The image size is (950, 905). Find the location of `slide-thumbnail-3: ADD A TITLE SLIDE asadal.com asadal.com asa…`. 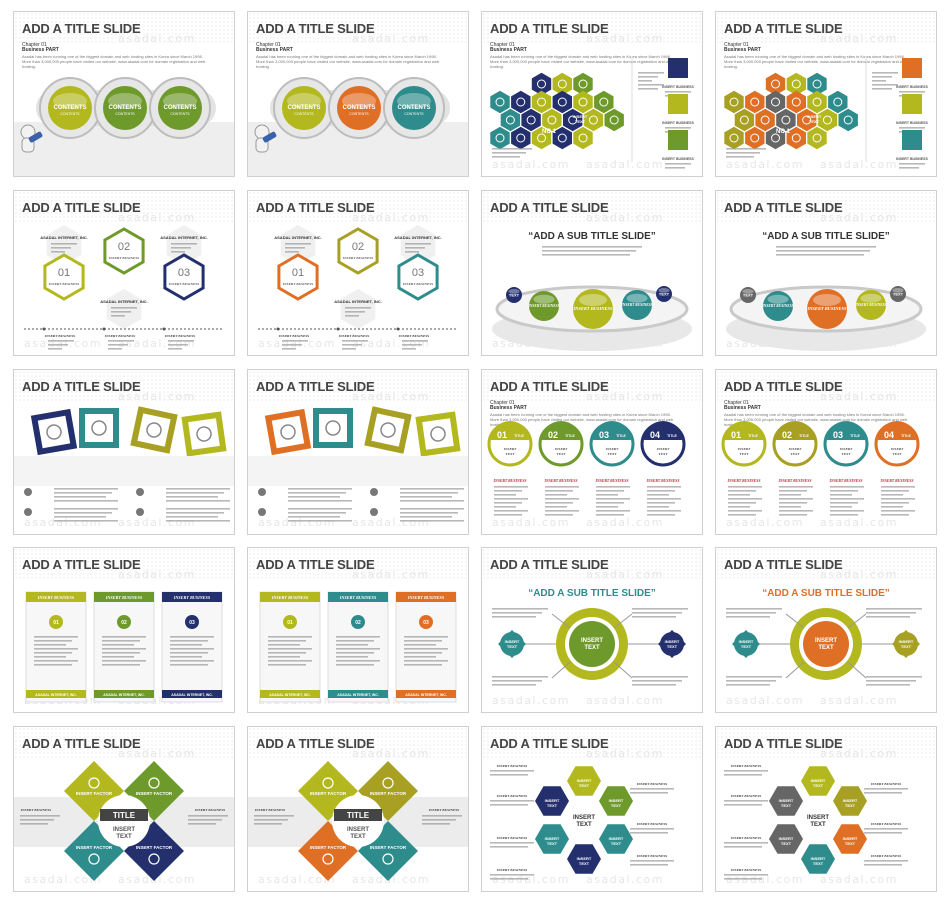

slide-thumbnail-3: ADD A TITLE SLIDE asadal.com asadal.com asa… is located at coordinates (592, 94).